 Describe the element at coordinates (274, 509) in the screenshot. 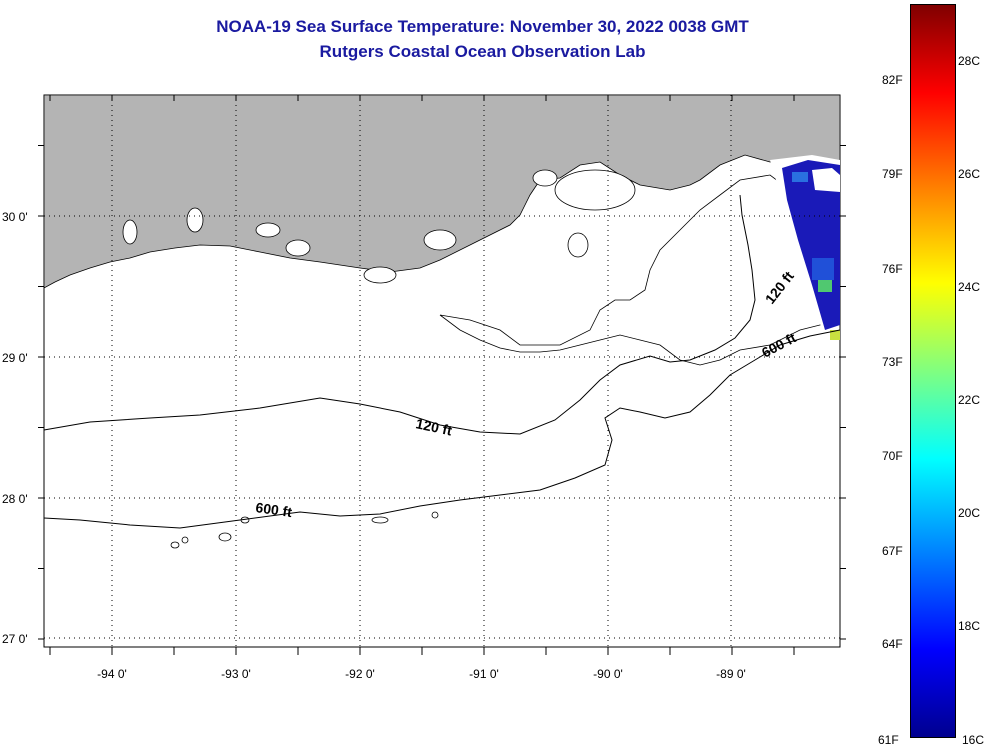

I see `contour-label-600-west: 600 ft` at that location.